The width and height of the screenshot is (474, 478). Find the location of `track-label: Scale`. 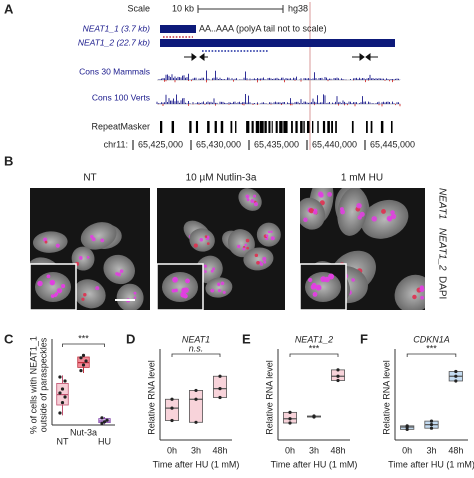

track-label: Scale is located at coordinates (138, 8).